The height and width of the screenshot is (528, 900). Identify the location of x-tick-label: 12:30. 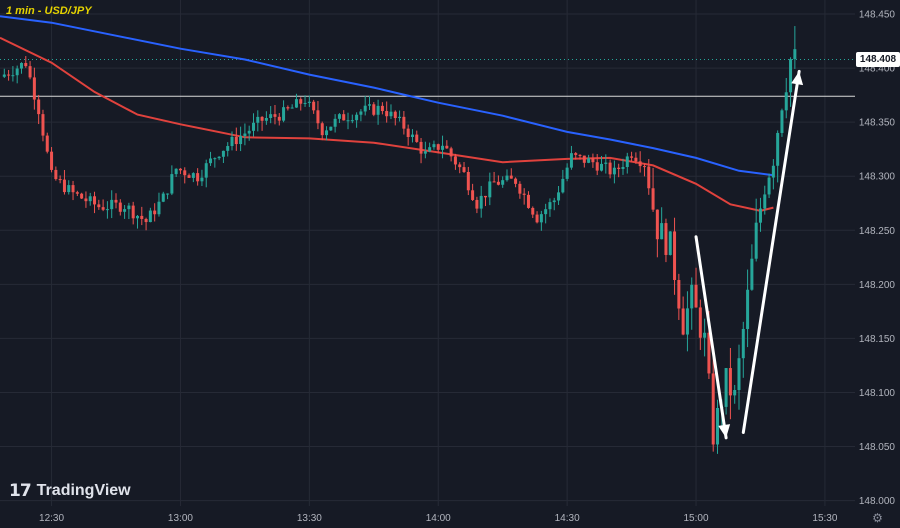
(51, 518).